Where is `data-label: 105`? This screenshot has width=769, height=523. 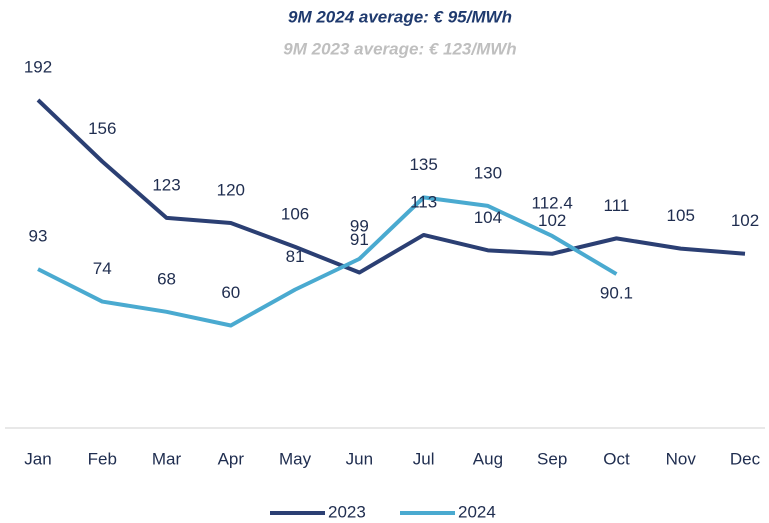
data-label: 105 is located at coordinates (681, 215).